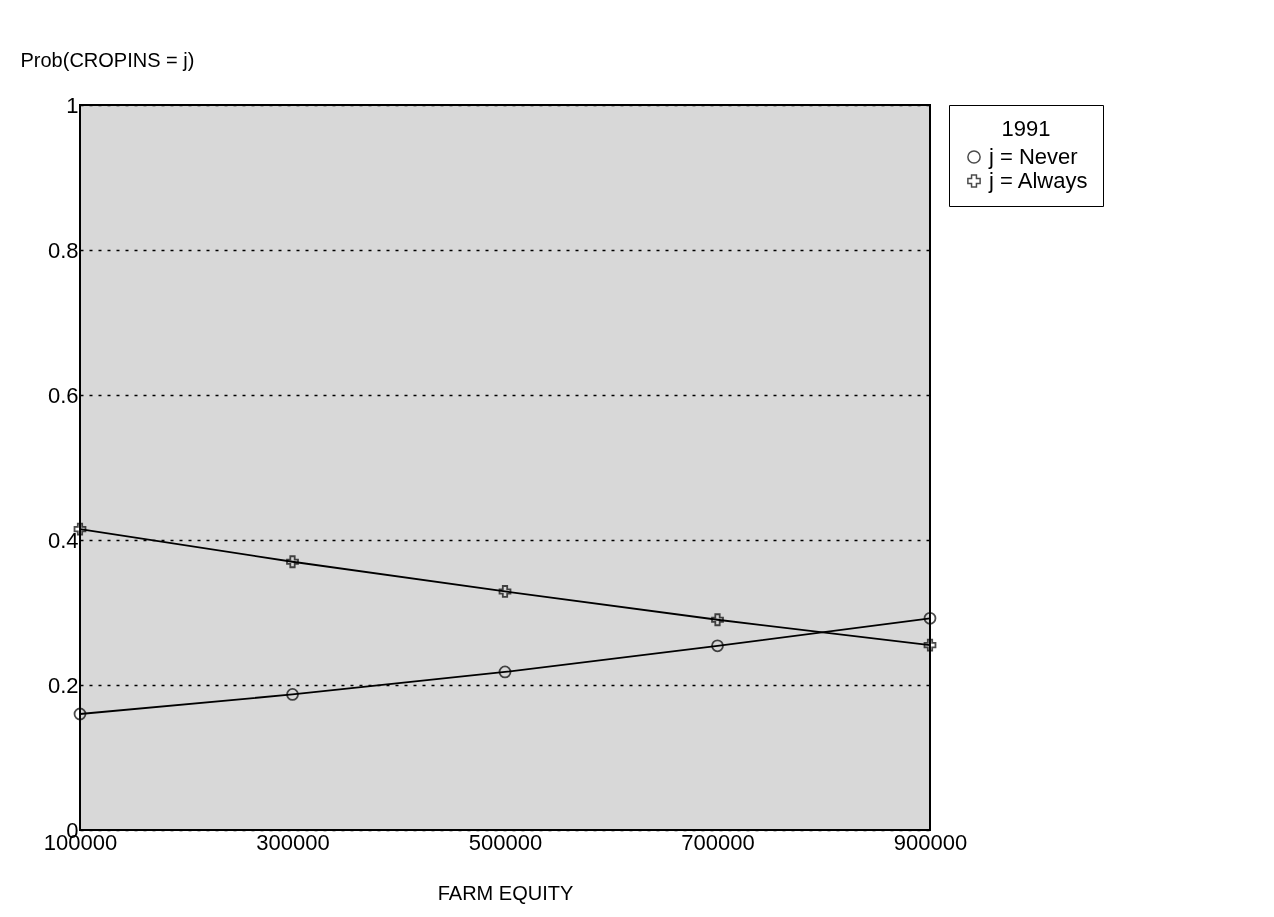 Image resolution: width=1274 pixels, height=917 pixels. What do you see at coordinates (63, 395) in the screenshot?
I see `y-tick-label: 0.6` at bounding box center [63, 395].